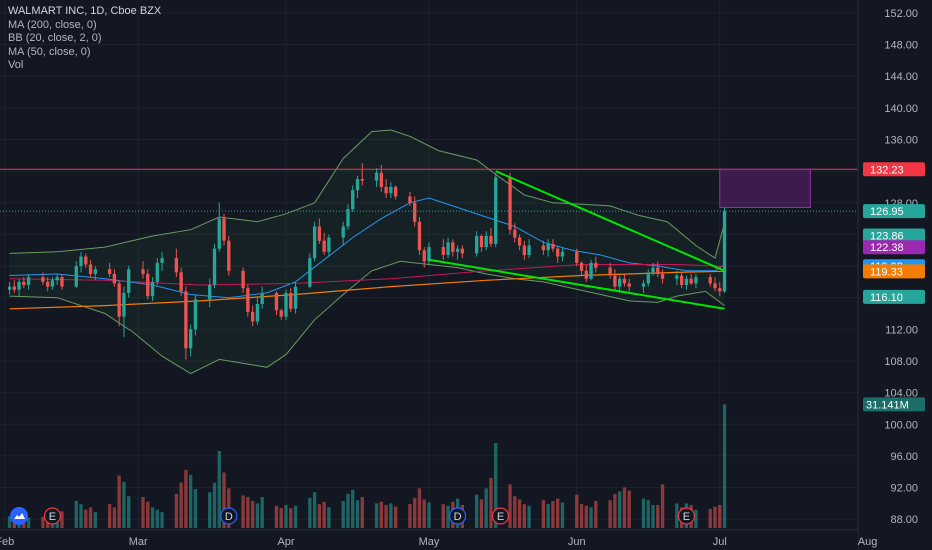 Image resolution: width=932 pixels, height=550 pixels. Describe the element at coordinates (19, 516) in the screenshot. I see `cloud-logo-icon` at that location.